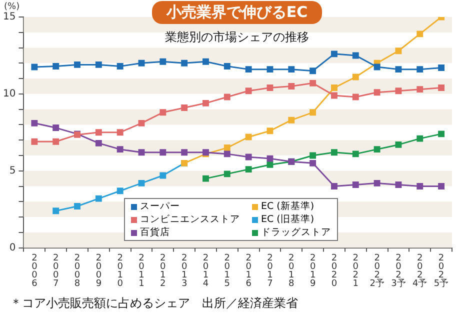  I want to click on x-tick-label: 2016, so click(249, 271).